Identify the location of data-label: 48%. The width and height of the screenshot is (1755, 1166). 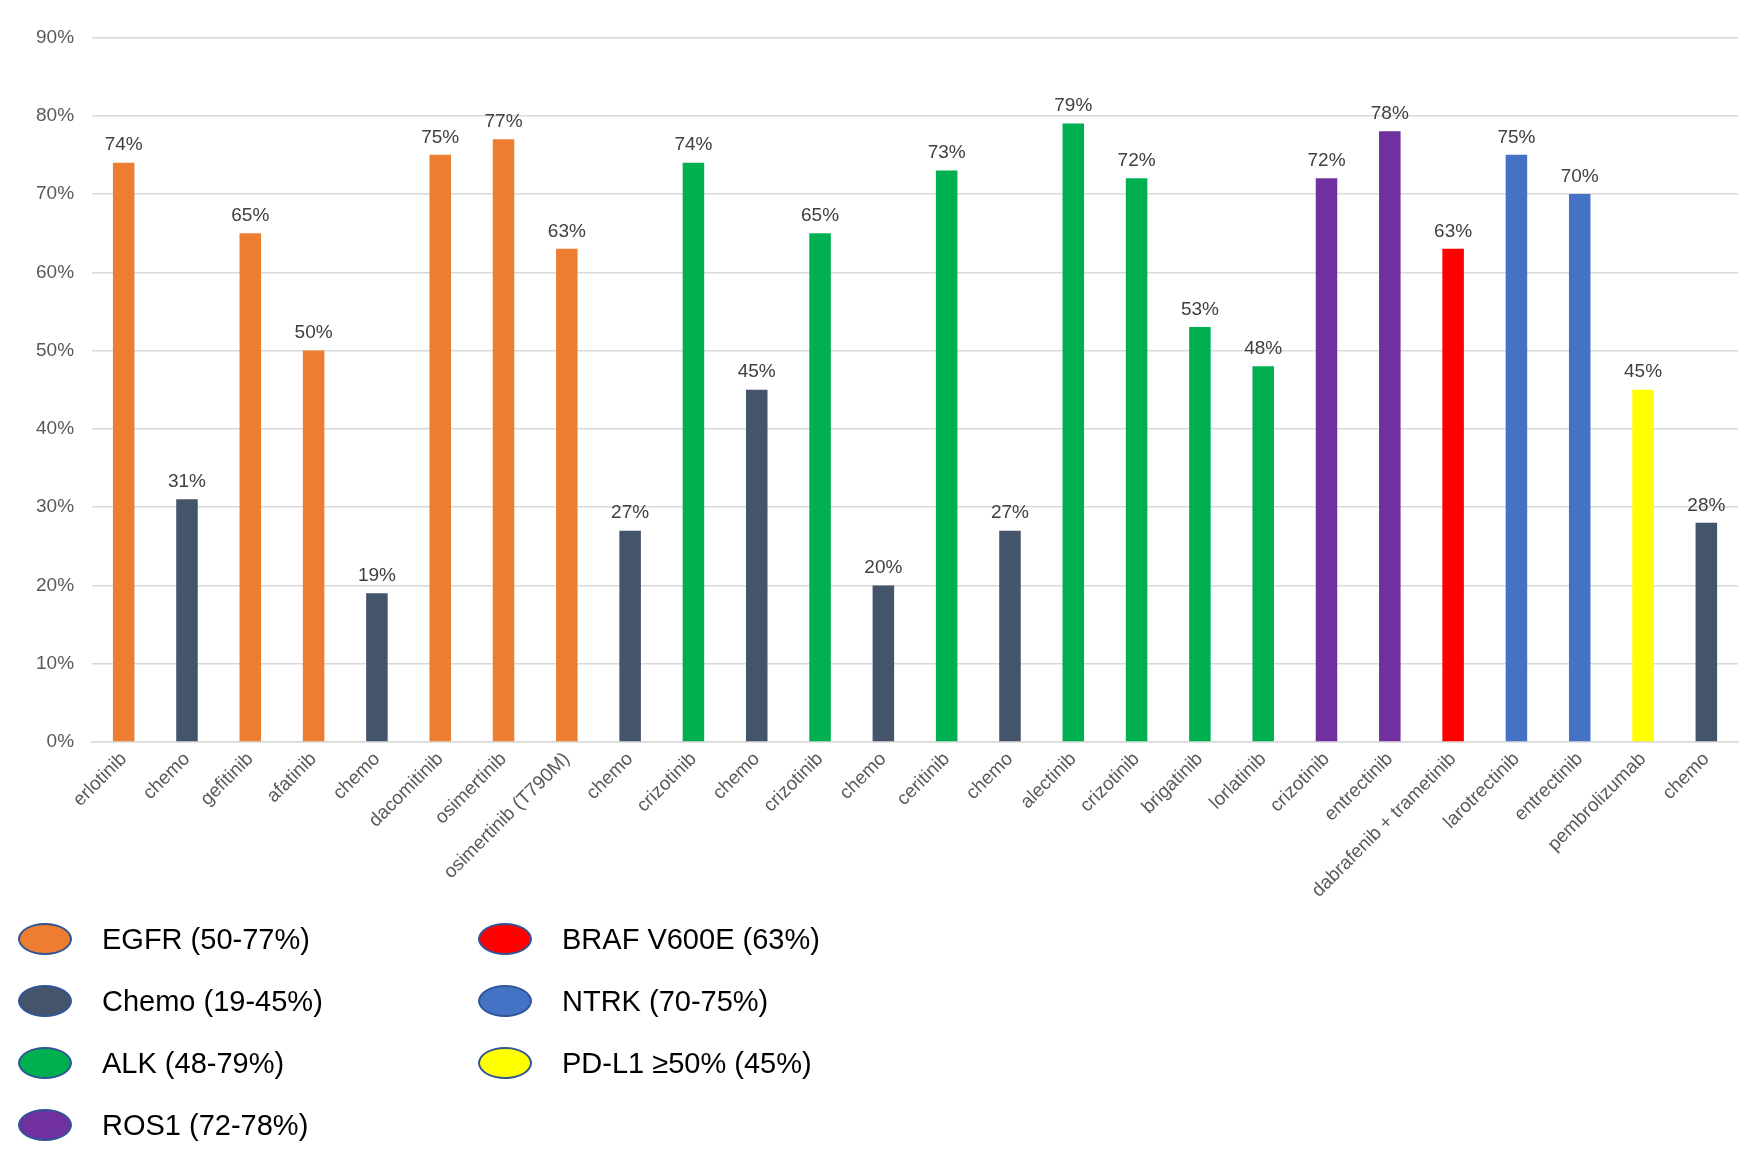
(1263, 347).